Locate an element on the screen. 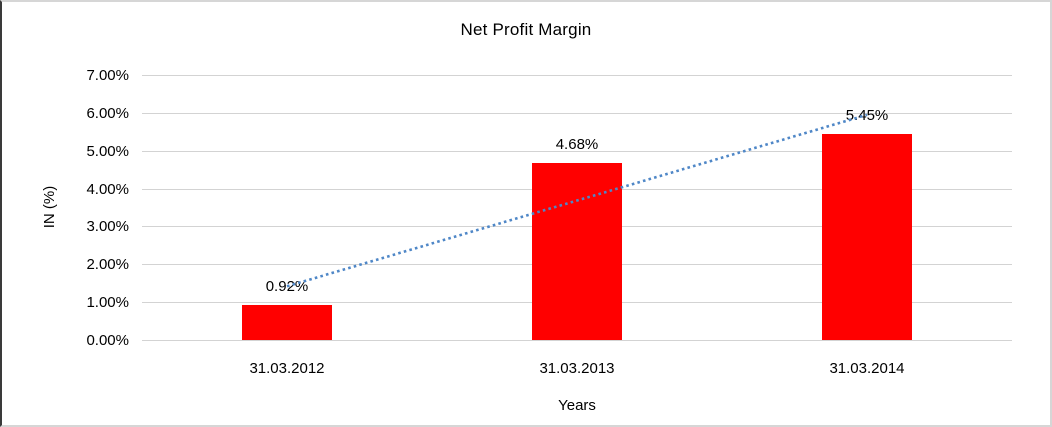 The image size is (1052, 427). y-tick-label: 0.00% is located at coordinates (107, 340).